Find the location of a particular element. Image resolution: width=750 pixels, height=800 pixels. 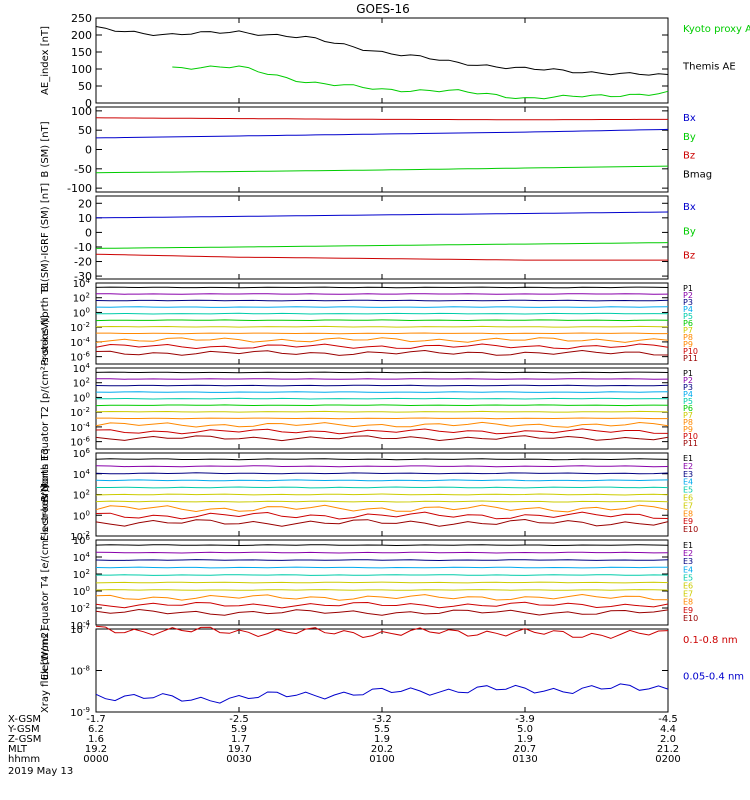

legend-entry: P3 is located at coordinates (688, 387).